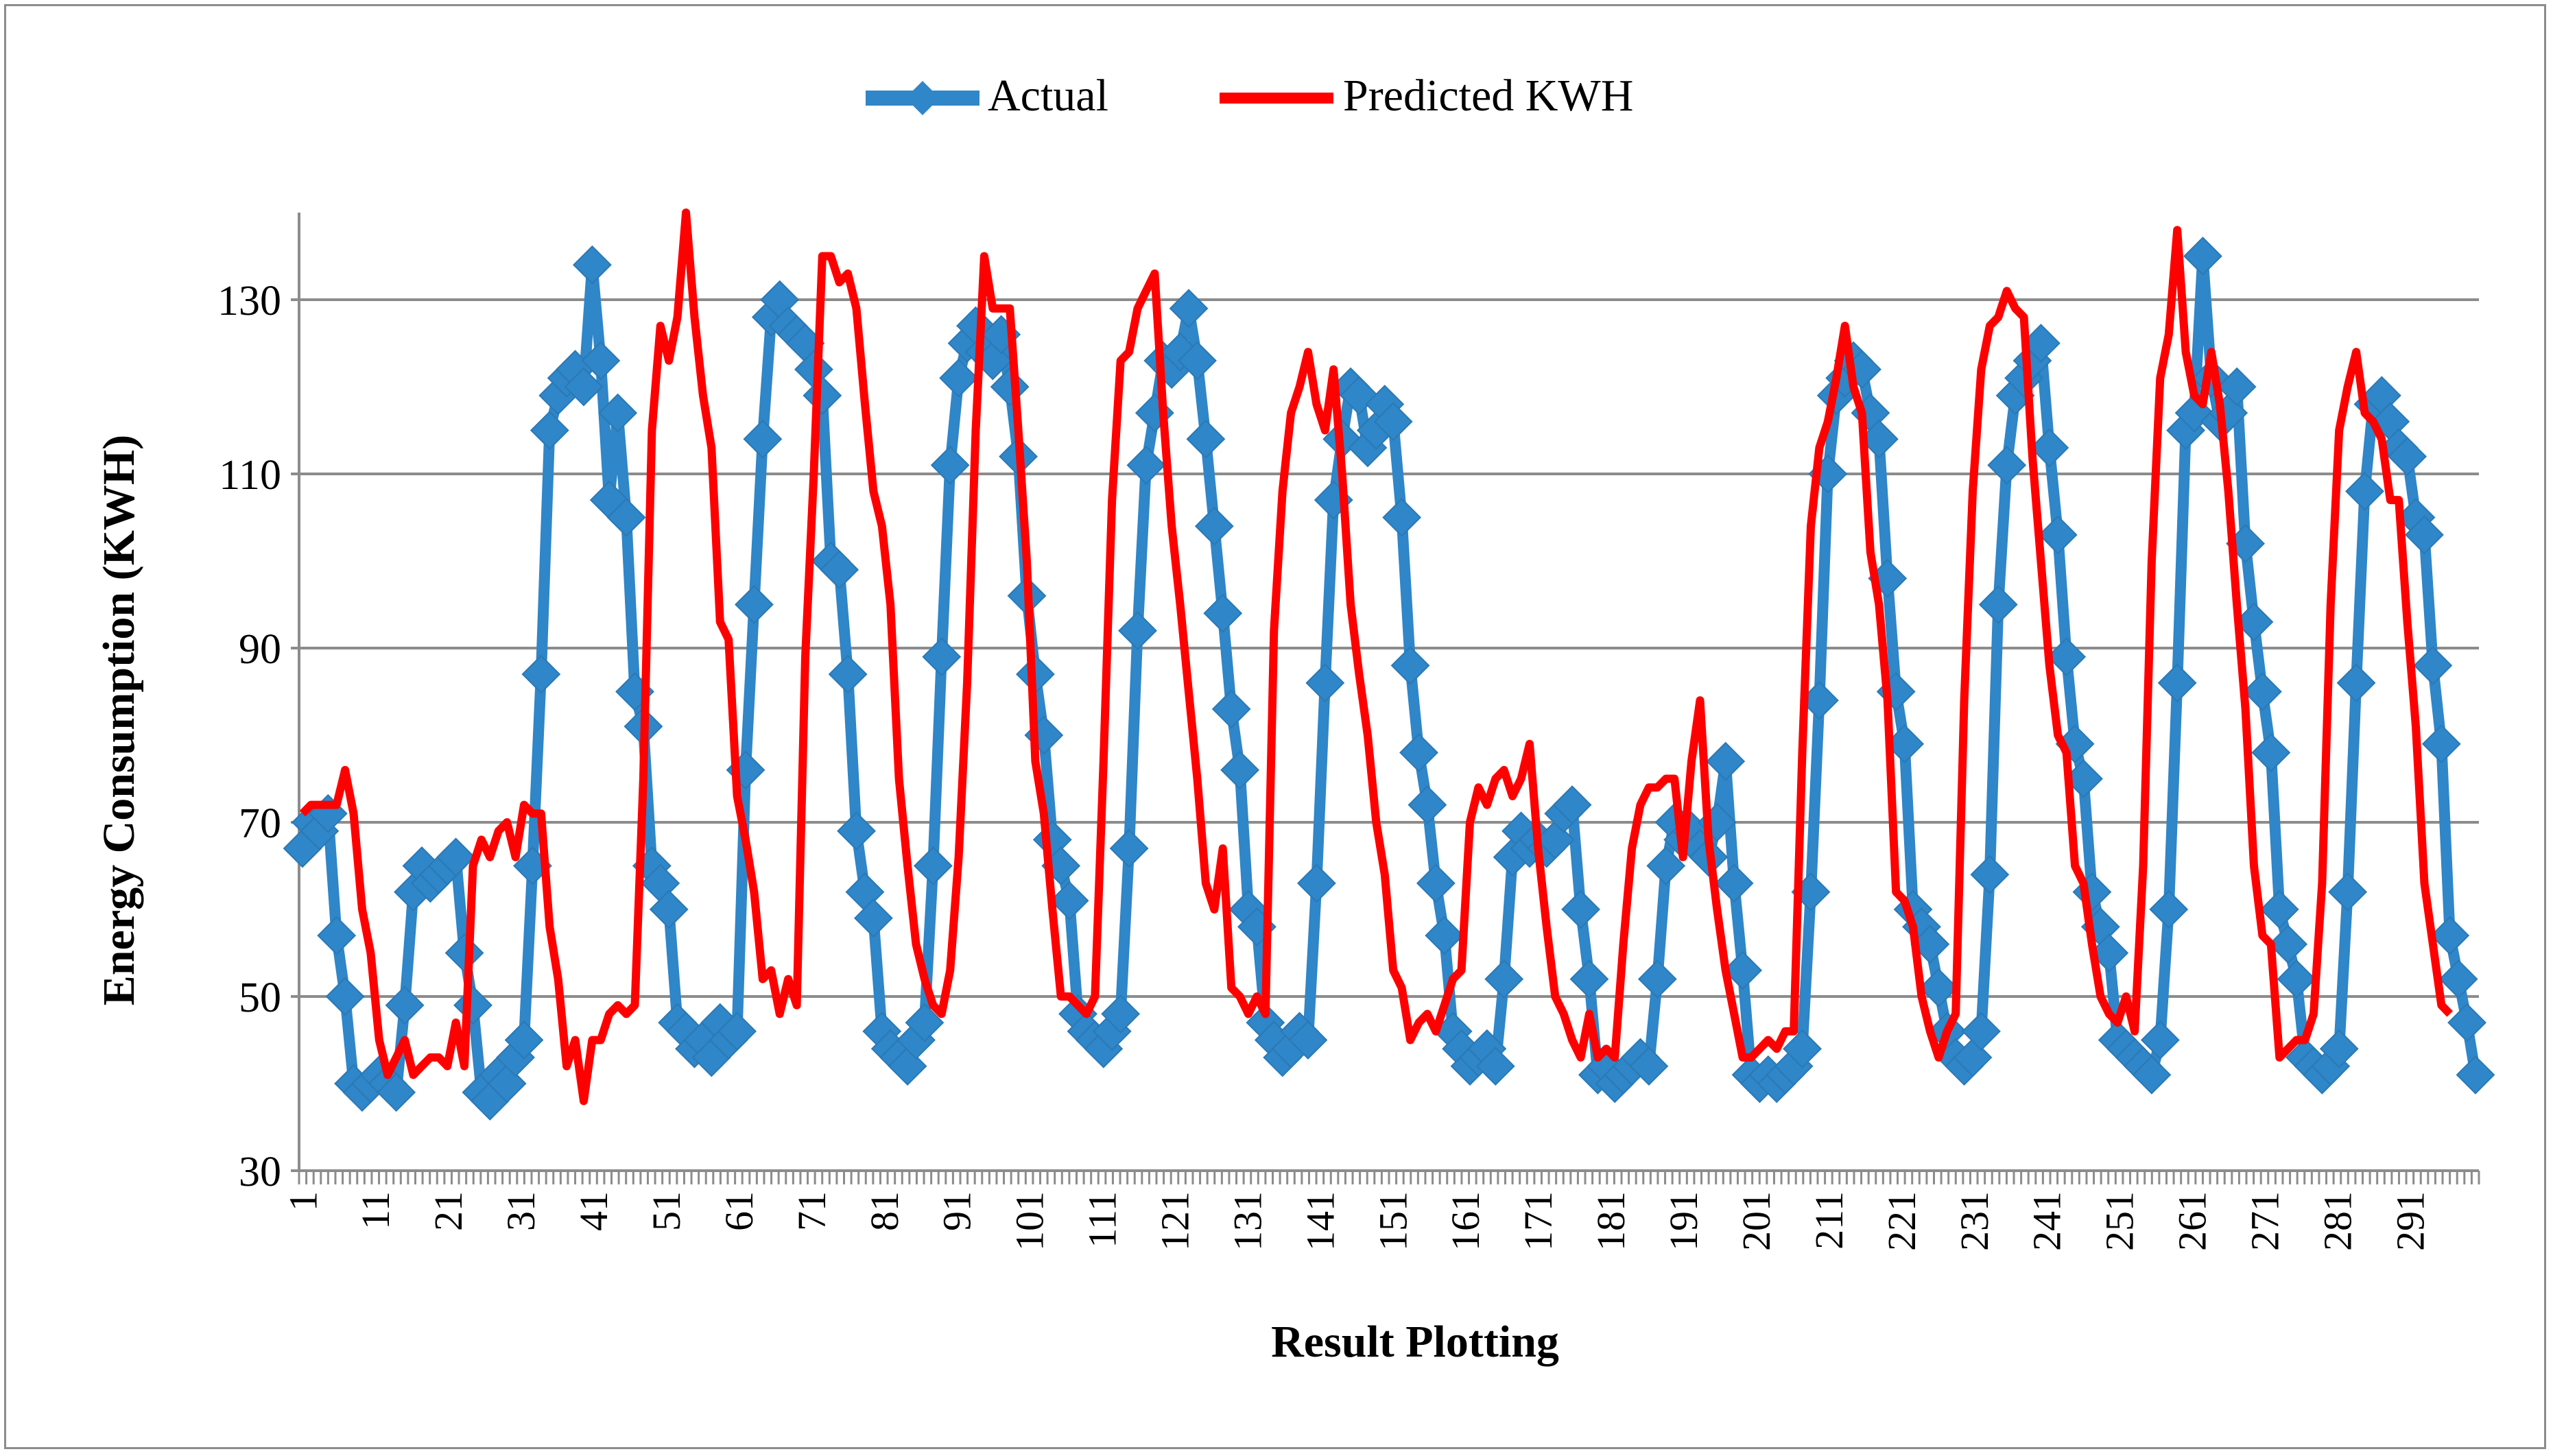  Describe the element at coordinates (812, 1211) in the screenshot. I see `x-tick-label: 71` at that location.